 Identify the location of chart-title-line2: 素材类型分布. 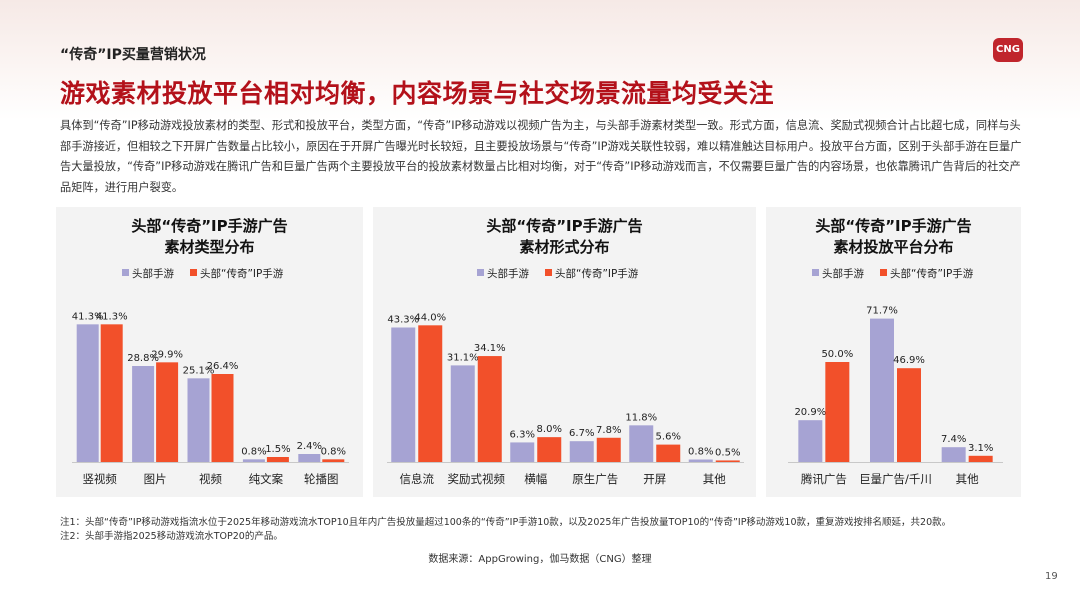
(209, 247).